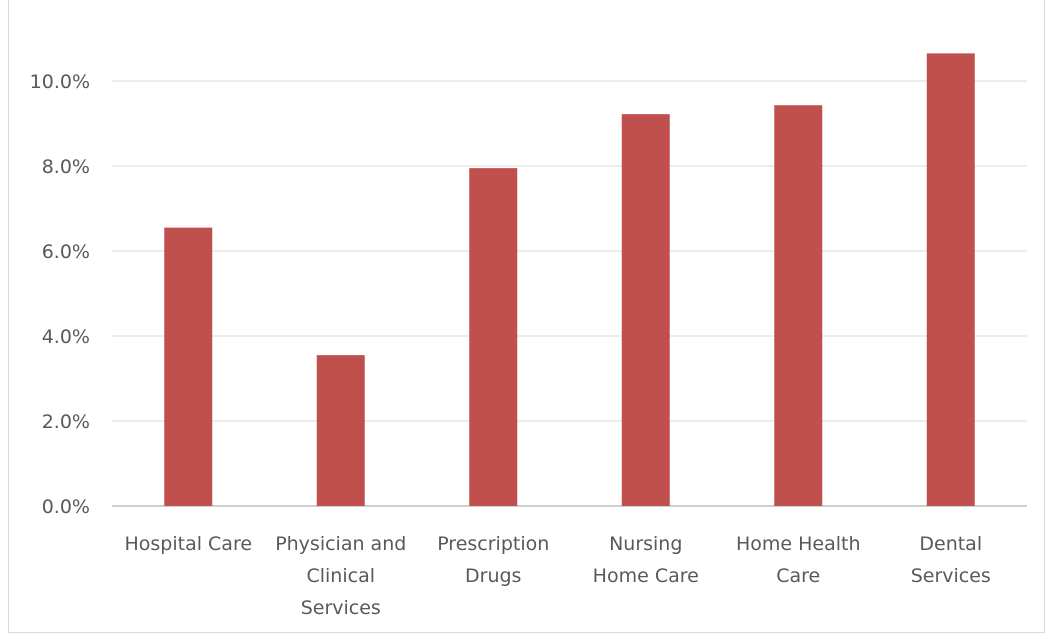 The image size is (1047, 635). Describe the element at coordinates (66, 167) in the screenshot. I see `y-tick-label: 8.0%` at that location.